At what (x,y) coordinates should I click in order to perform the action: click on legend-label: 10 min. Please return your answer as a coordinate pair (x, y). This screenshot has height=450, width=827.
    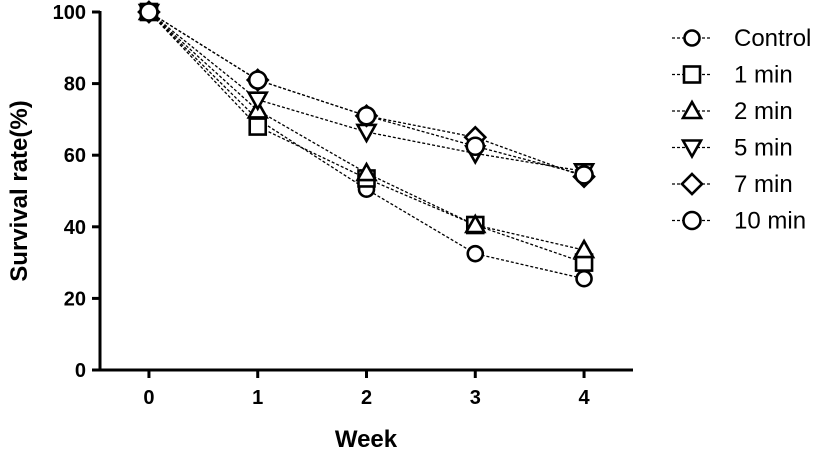
    Looking at the image, I should click on (770, 221).